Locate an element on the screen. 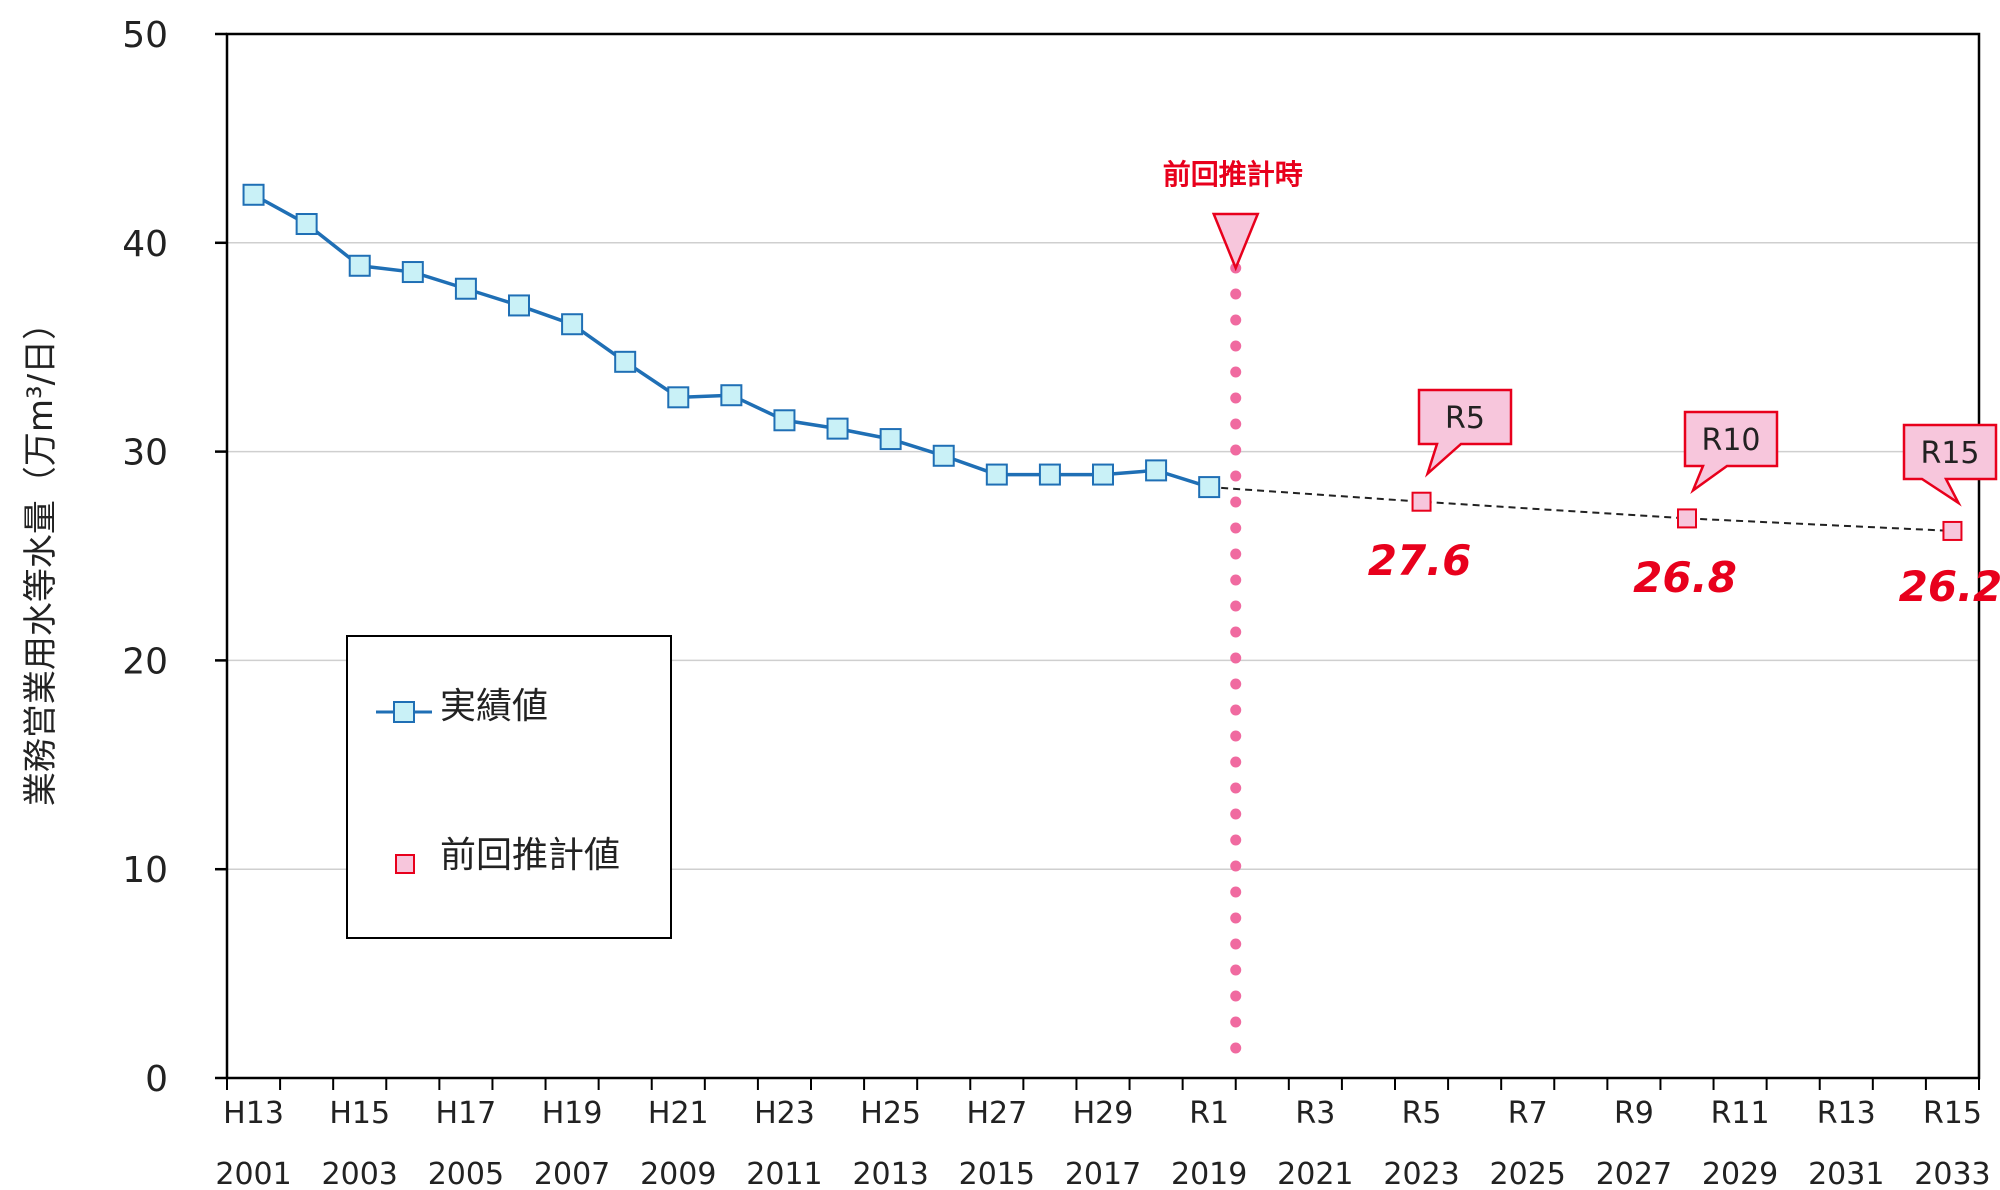 Image resolution: width=2000 pixels, height=1190 pixels. forecast-callout-label: R5 is located at coordinates (1465, 418).